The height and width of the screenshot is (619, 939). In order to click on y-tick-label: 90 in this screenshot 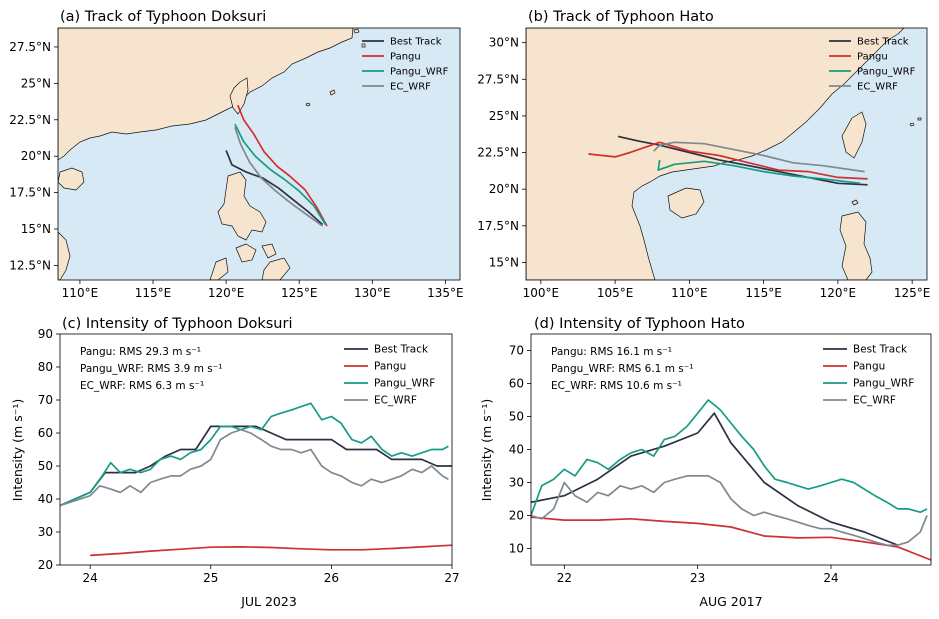, I will do `click(45, 334)`.